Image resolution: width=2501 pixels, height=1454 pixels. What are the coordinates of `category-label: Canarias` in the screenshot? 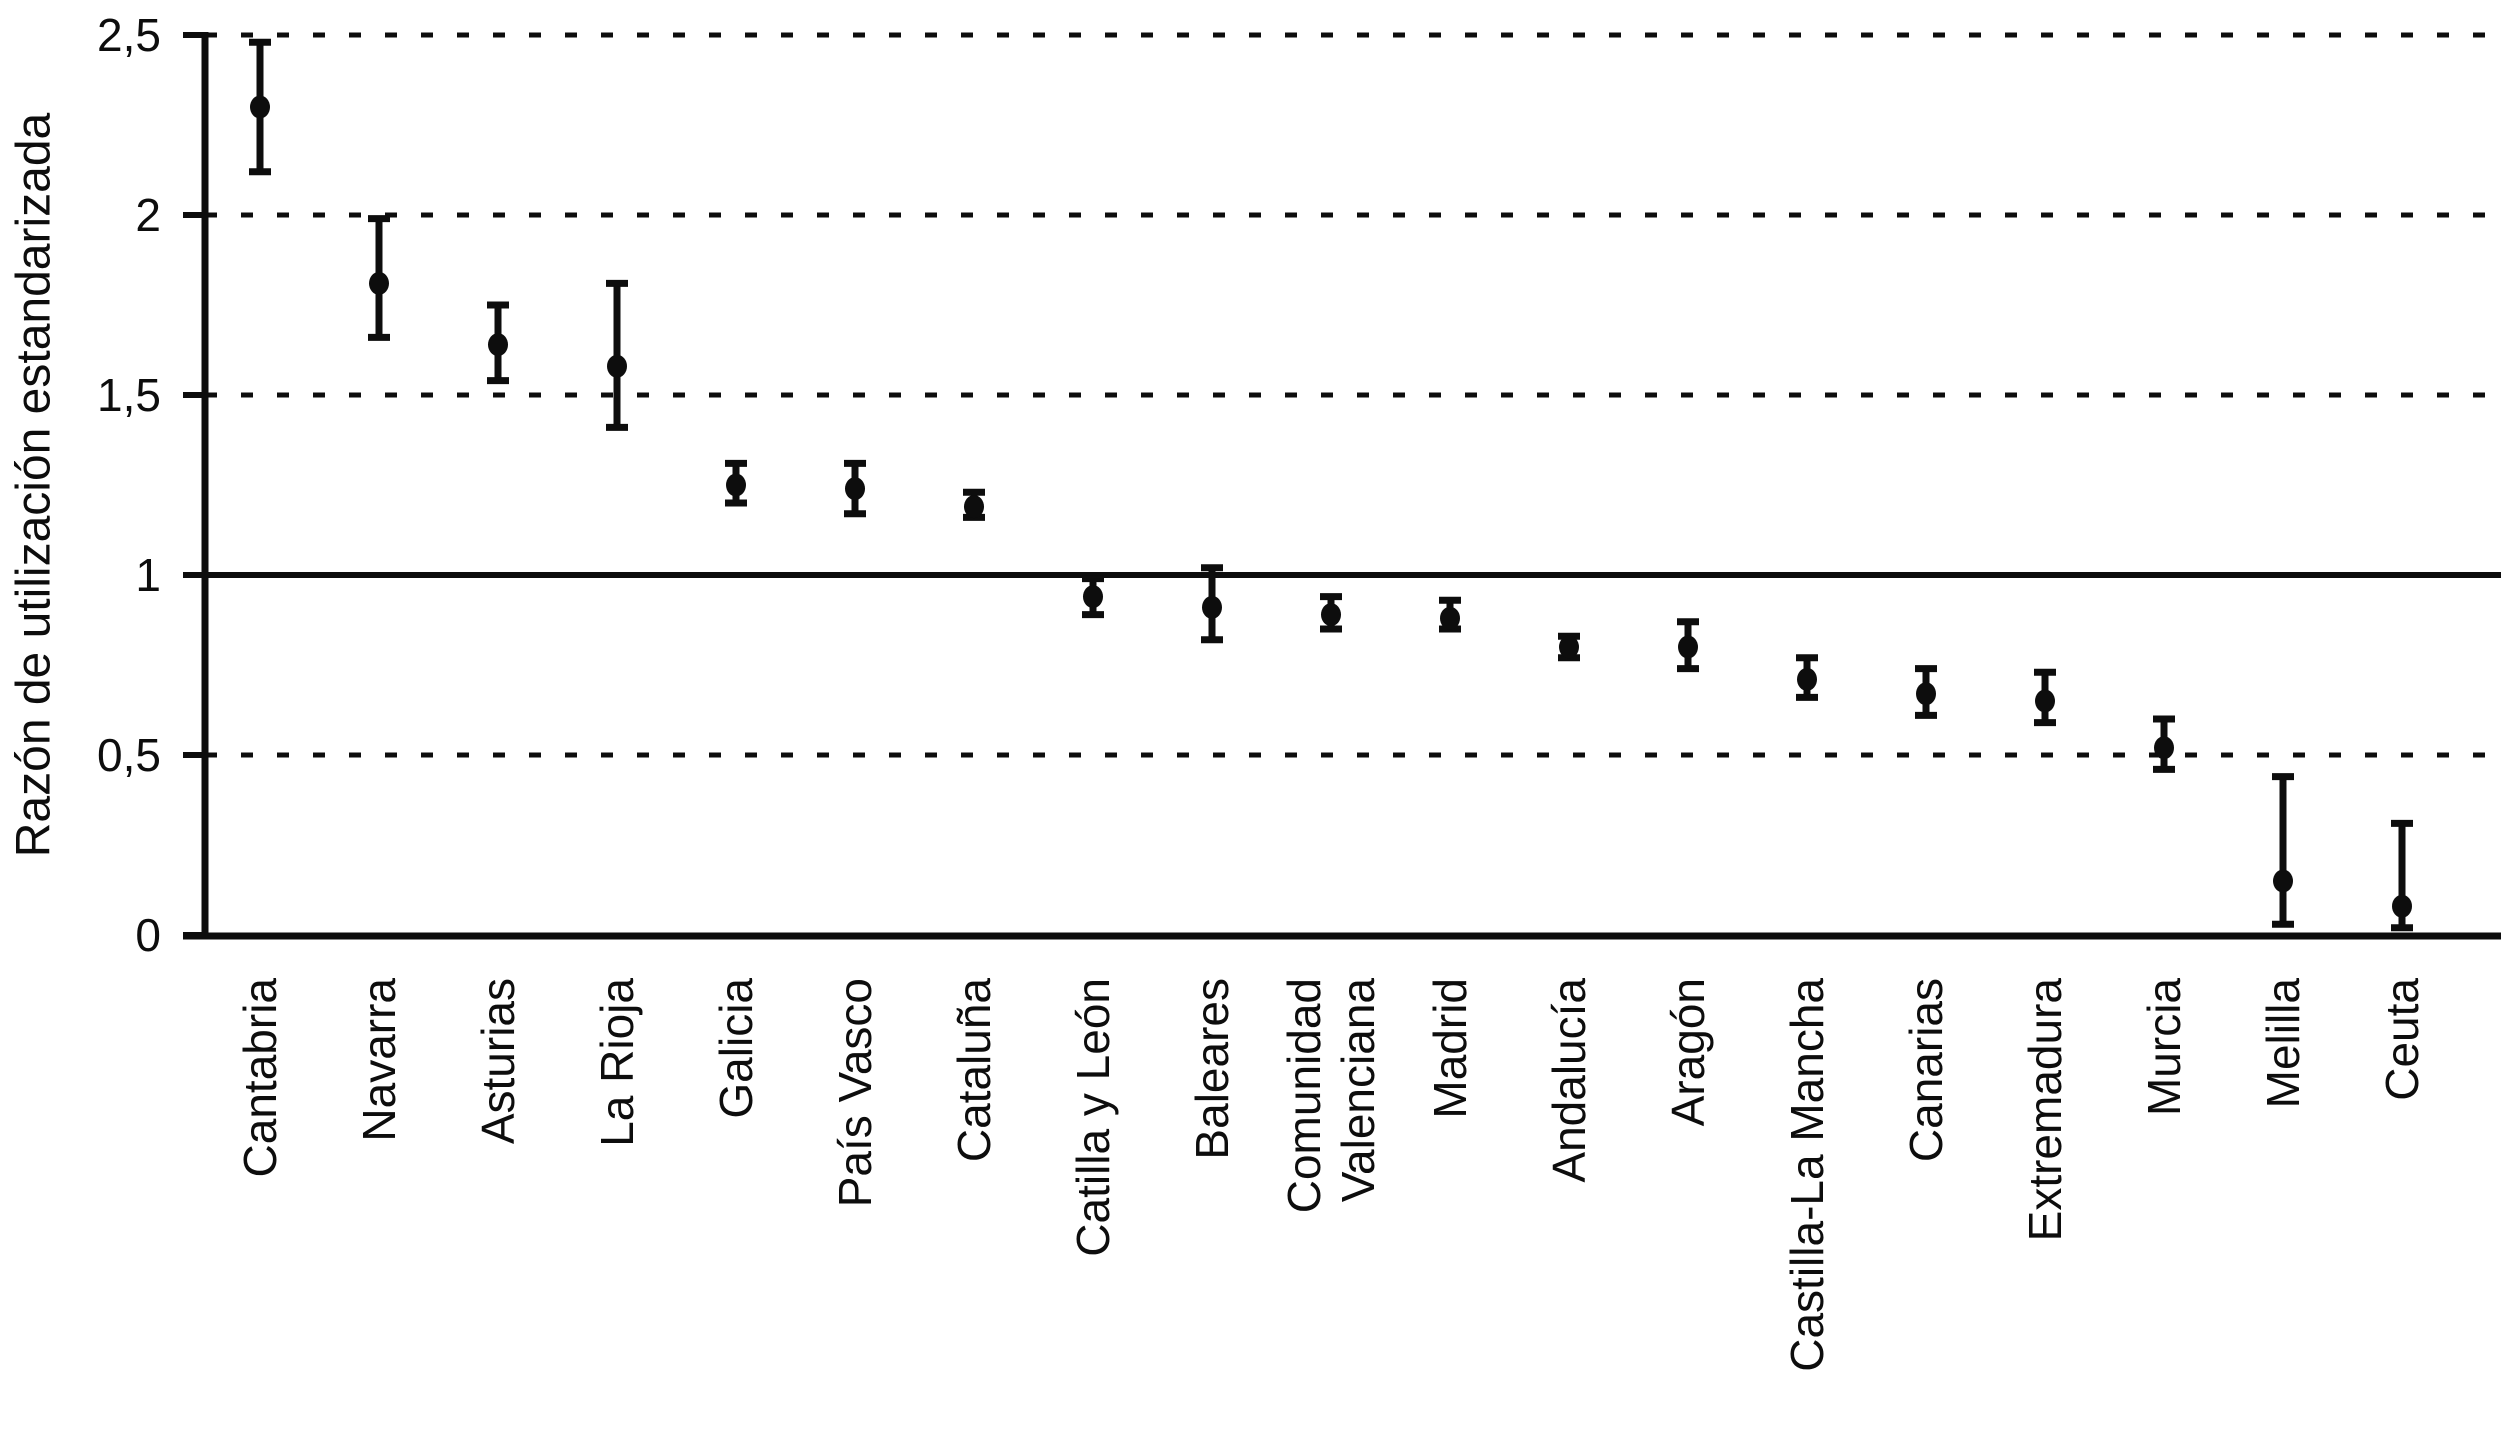 It's located at (1926, 1070).